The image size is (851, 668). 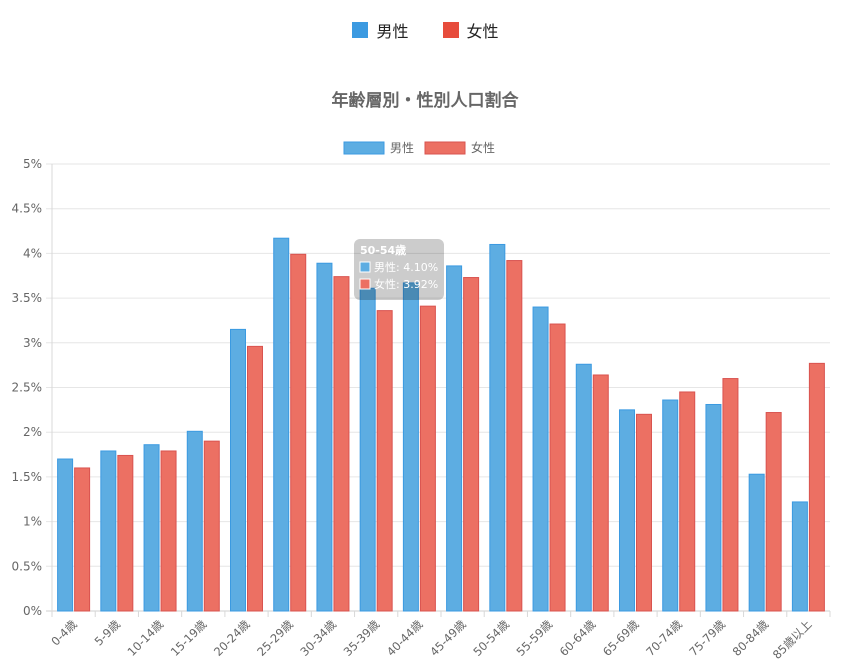 What do you see at coordinates (751, 638) in the screenshot?
I see `x-tick-label: 80-84歳` at bounding box center [751, 638].